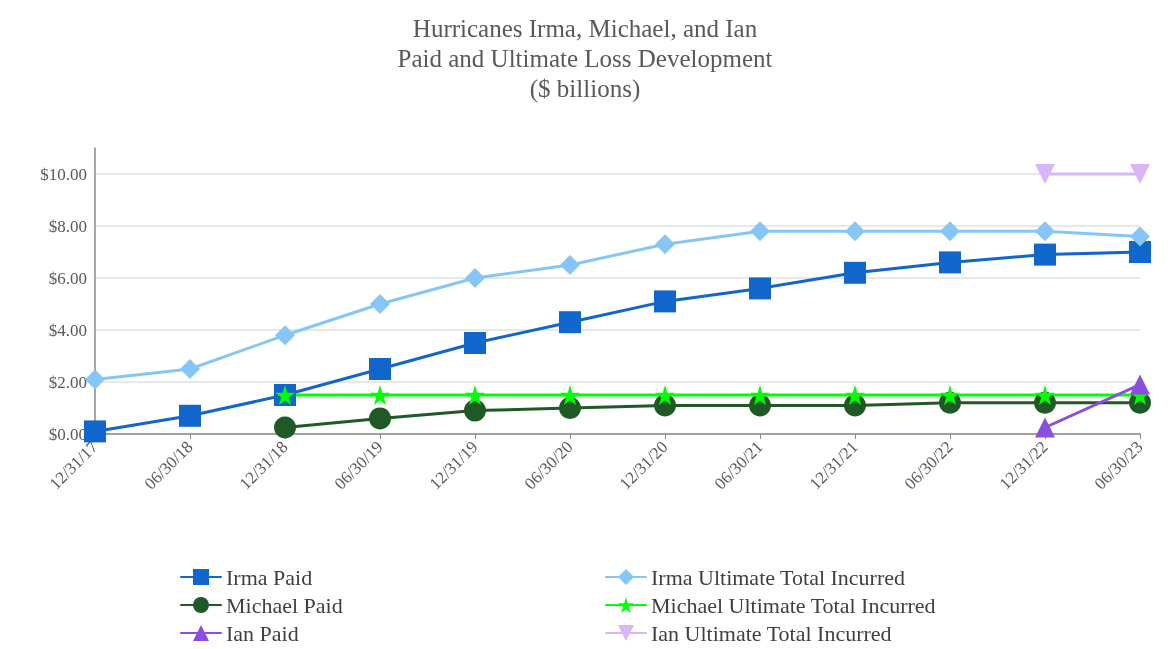  What do you see at coordinates (771, 633) in the screenshot?
I see `legend-label: Ian Ultimate Total Incurred` at bounding box center [771, 633].